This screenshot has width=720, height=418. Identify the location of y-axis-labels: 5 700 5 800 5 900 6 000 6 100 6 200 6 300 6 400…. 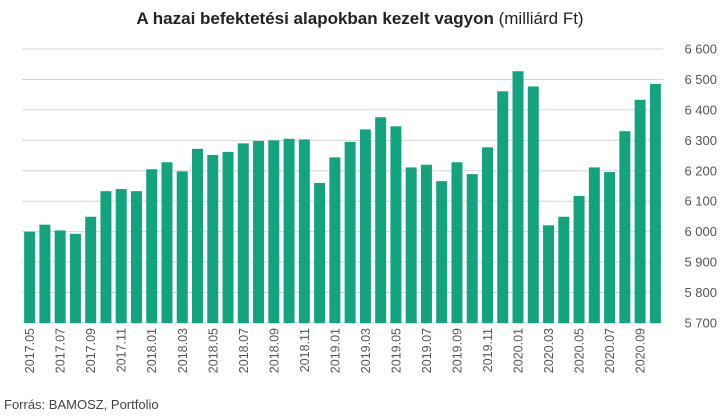
(700, 186).